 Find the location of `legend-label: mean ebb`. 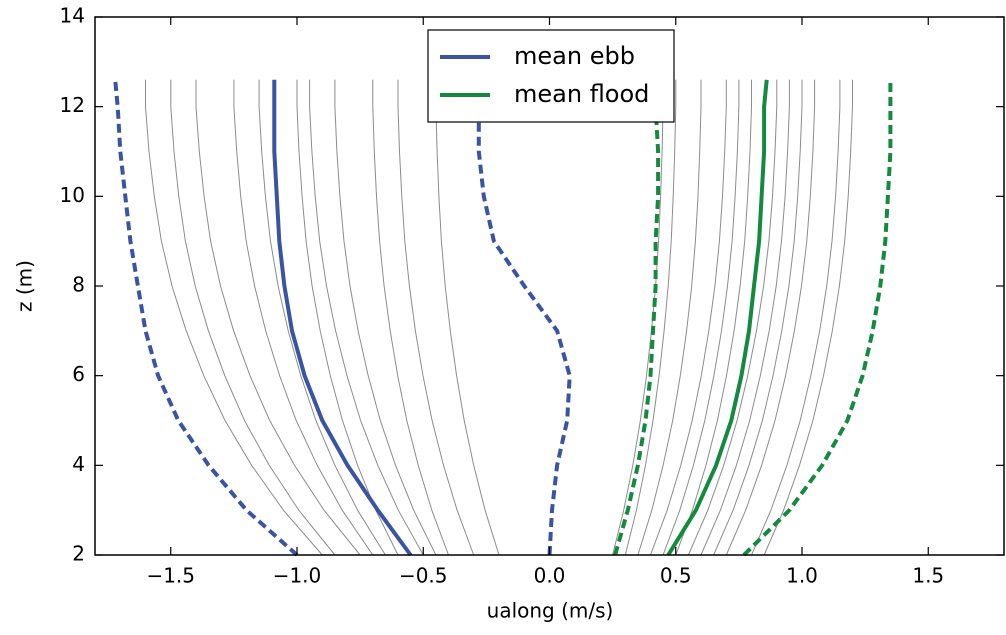

legend-label: mean ebb is located at coordinates (574, 56).